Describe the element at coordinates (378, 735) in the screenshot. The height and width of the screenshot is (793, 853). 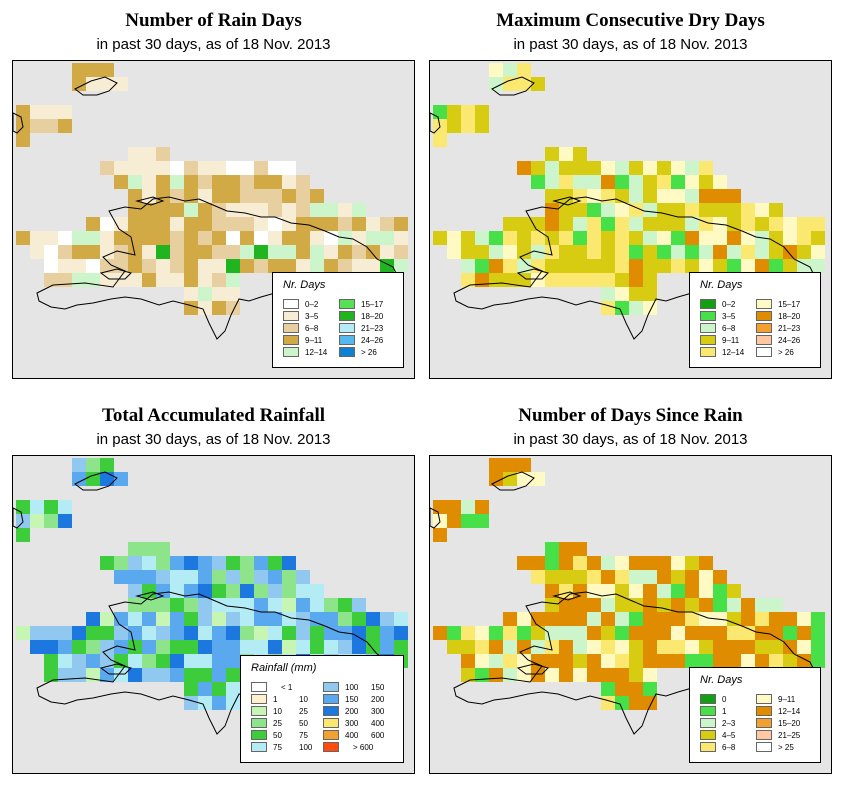
I see `legend-range-to: 600` at that location.